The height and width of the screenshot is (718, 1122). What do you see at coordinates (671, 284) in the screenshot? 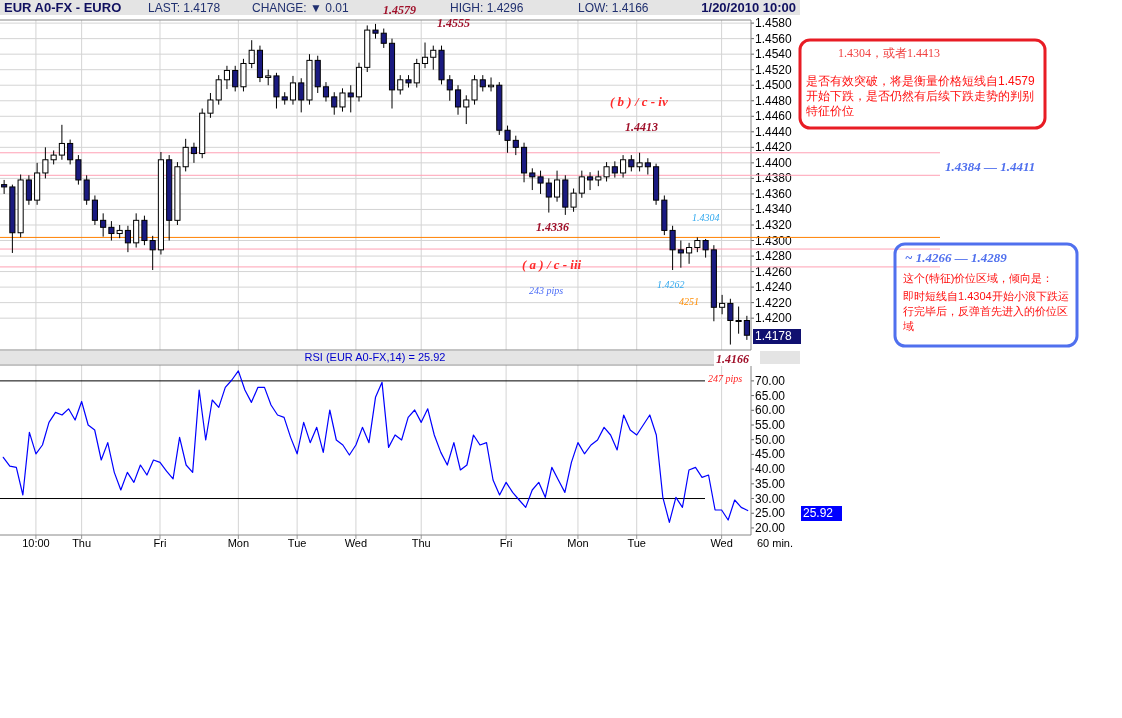
I see `annotation: 1.4262` at bounding box center [671, 284].